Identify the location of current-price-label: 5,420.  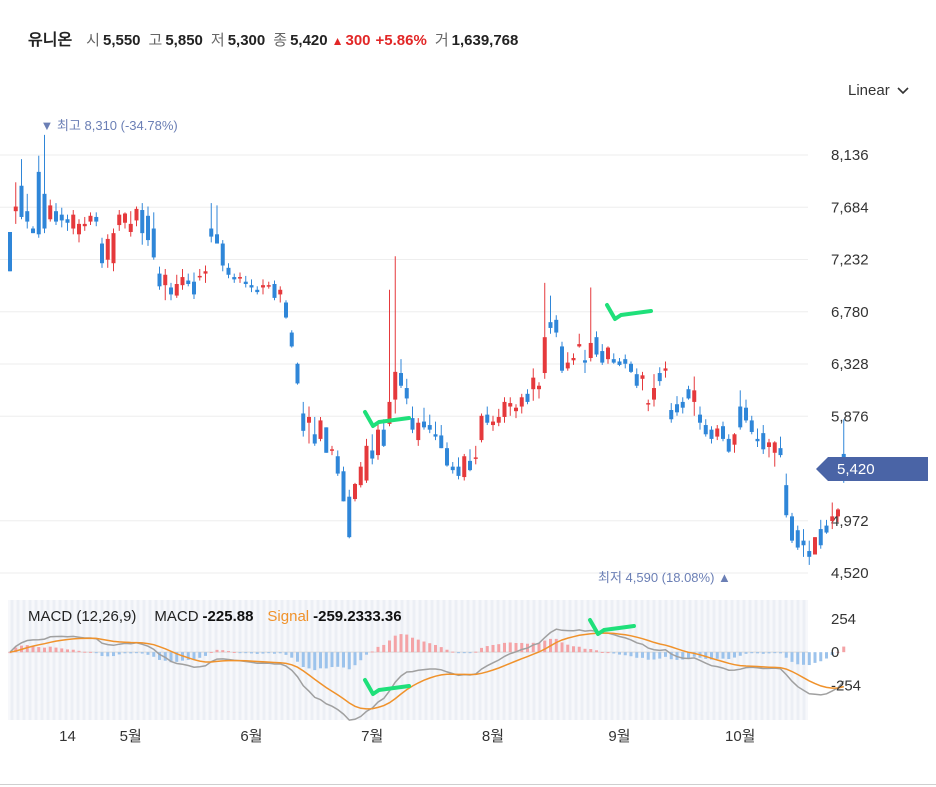
(856, 469).